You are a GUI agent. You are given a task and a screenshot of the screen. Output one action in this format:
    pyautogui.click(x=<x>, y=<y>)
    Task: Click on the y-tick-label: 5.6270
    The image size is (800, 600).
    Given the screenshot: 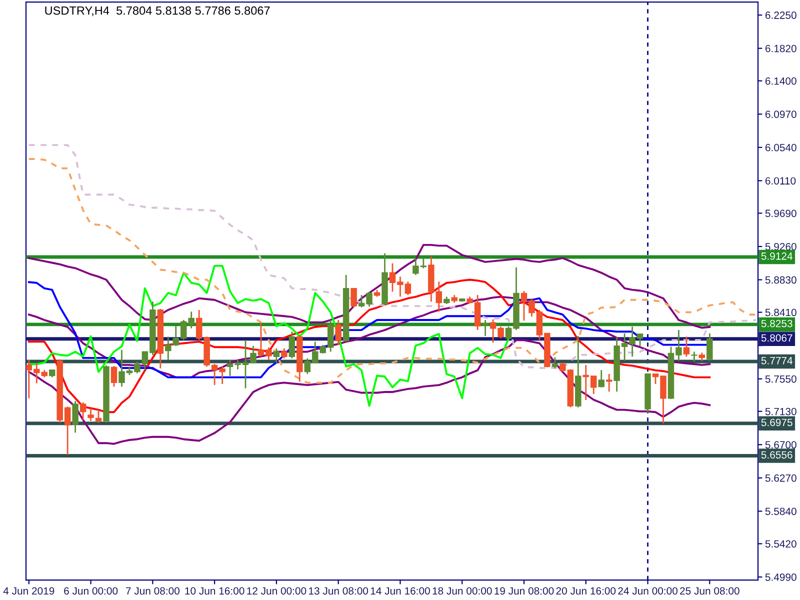 What is the action you would take?
    pyautogui.click(x=780, y=478)
    